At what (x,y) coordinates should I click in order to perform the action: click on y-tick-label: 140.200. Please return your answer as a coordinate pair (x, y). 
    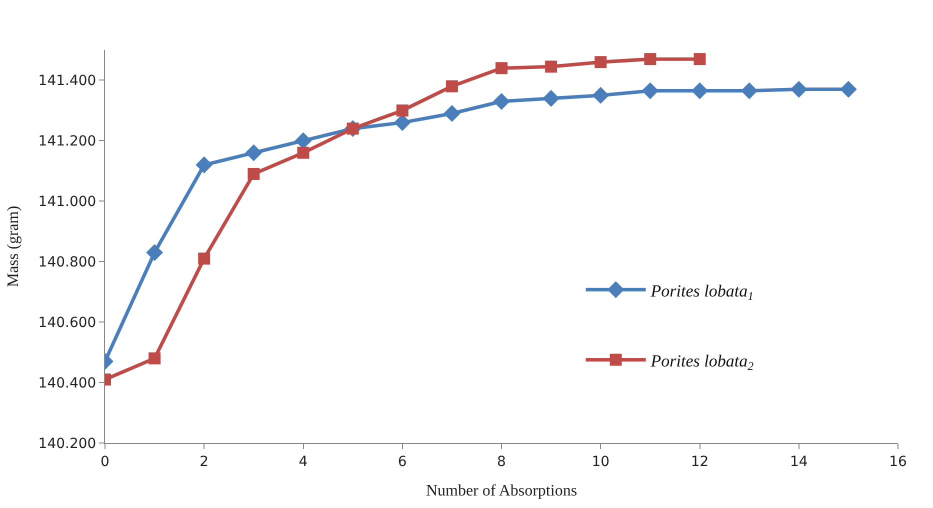
    Looking at the image, I should click on (67, 444).